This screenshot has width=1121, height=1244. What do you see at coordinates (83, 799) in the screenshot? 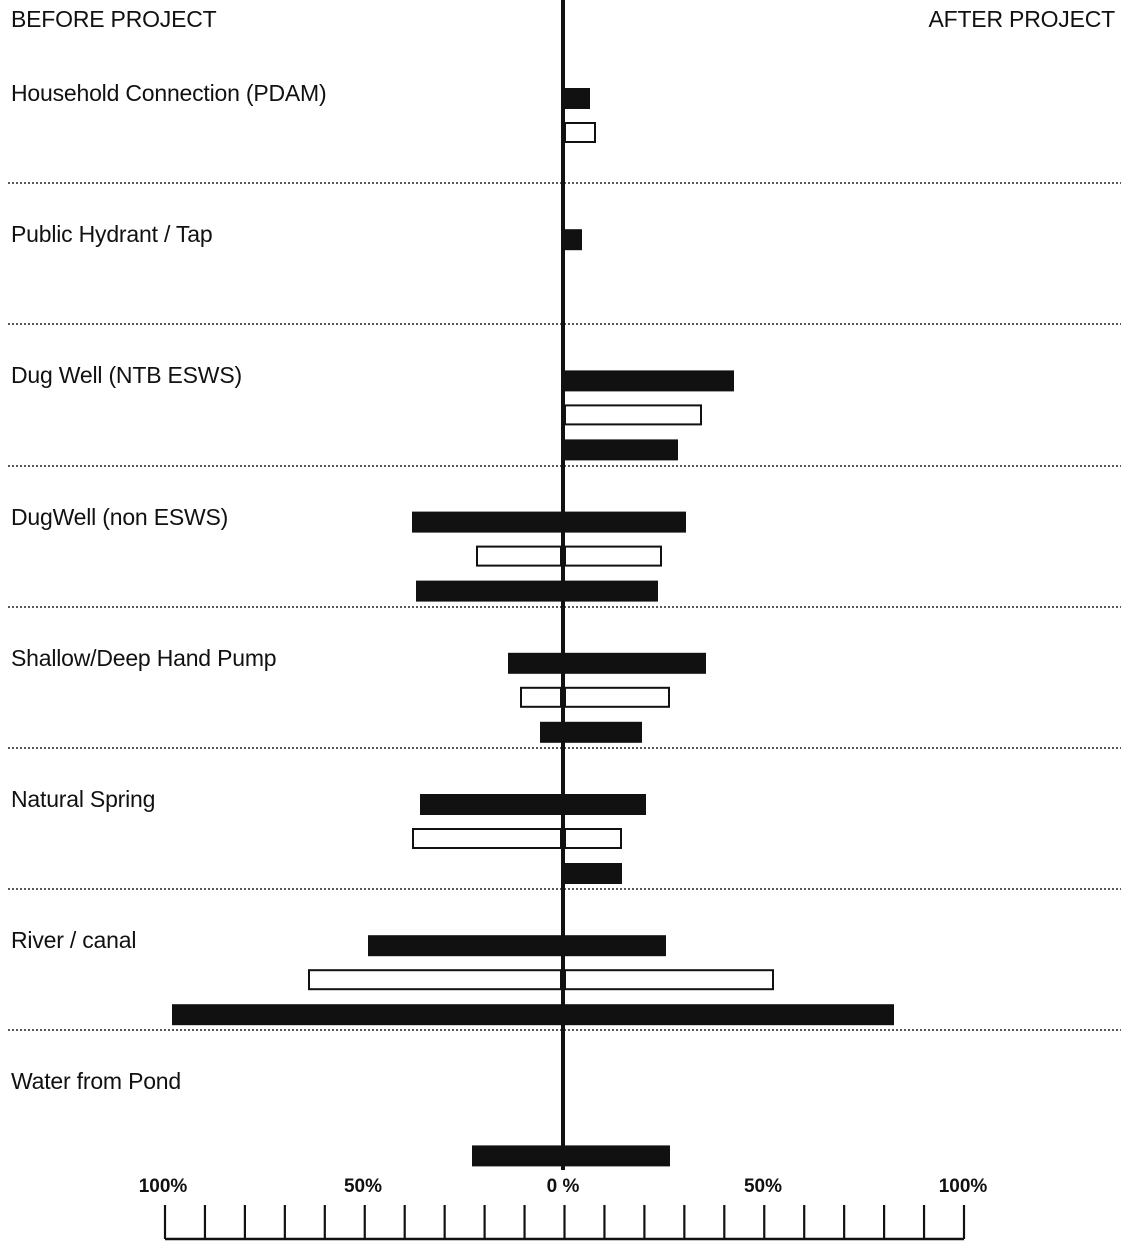
I see `category-label: Natural Spring` at bounding box center [83, 799].